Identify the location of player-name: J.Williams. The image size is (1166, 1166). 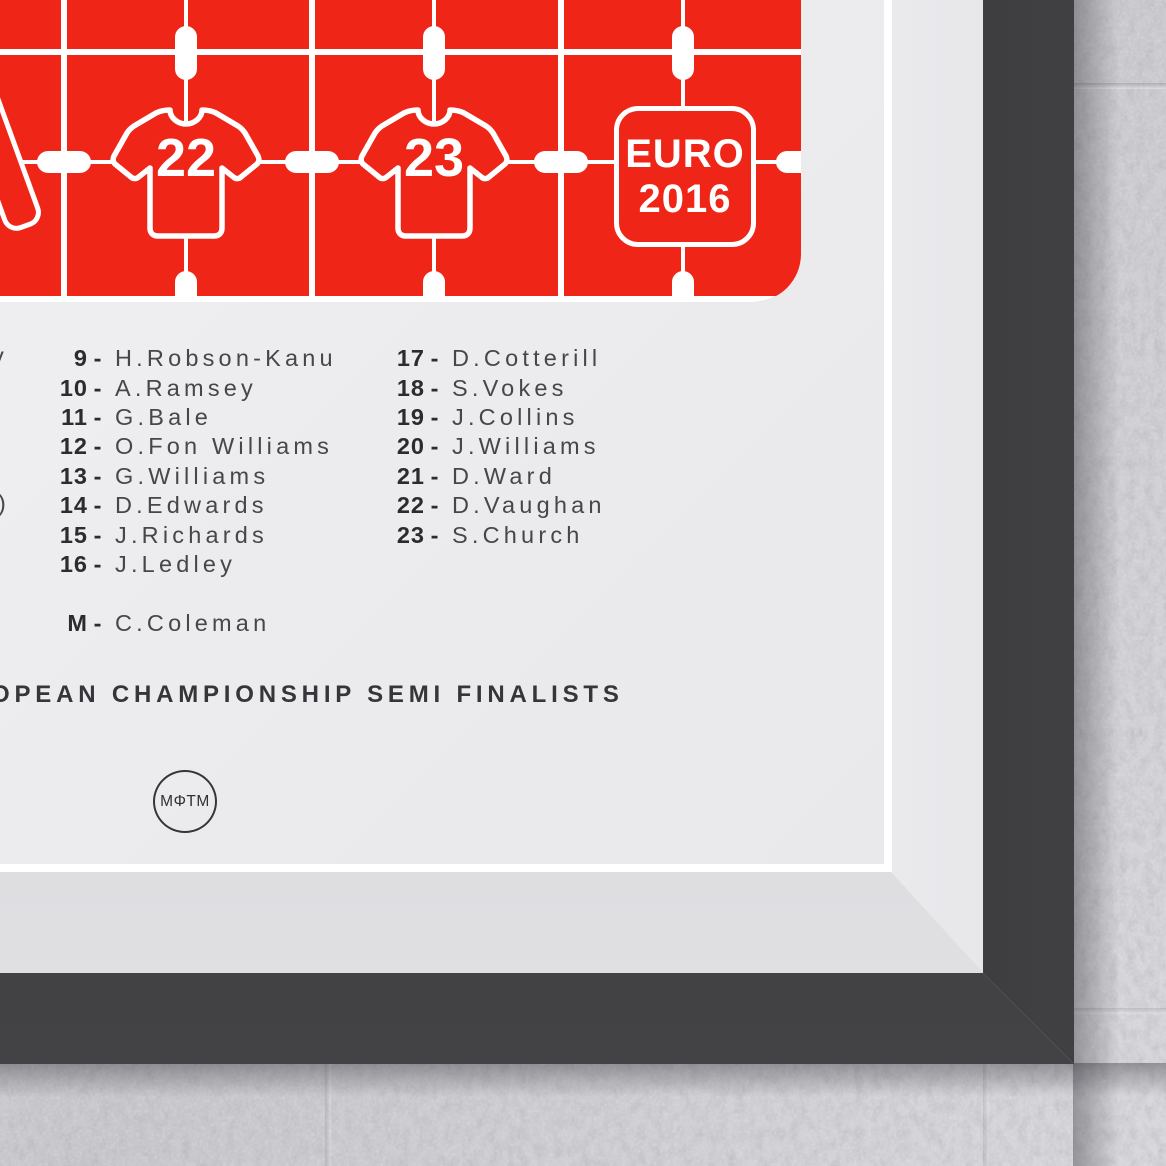
(526, 446).